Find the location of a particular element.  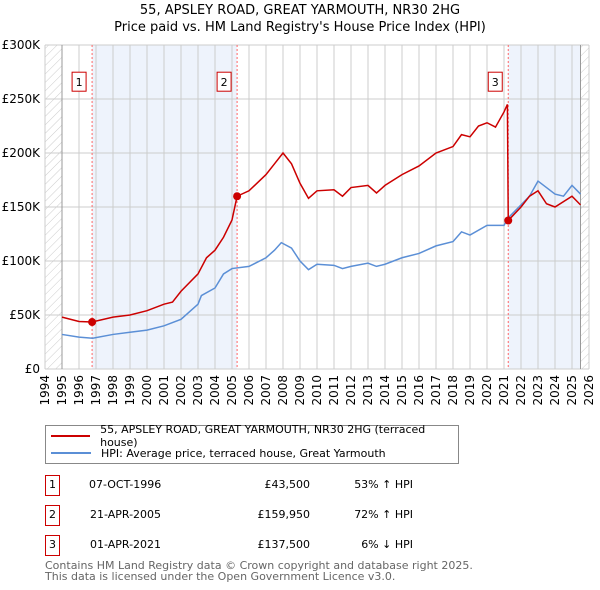

x-tick-label: 2019 is located at coordinates (470, 390).